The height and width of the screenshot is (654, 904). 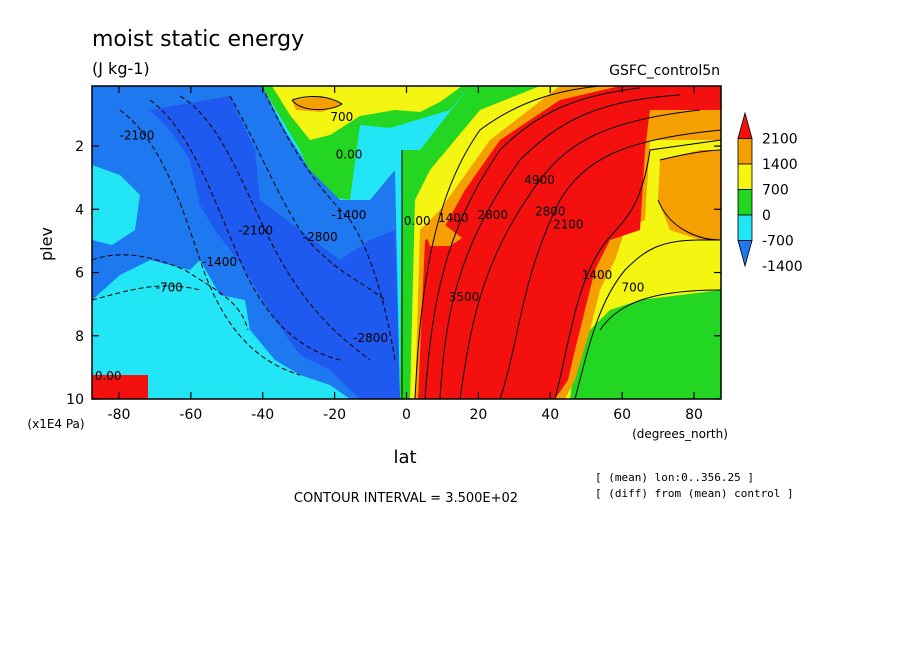 What do you see at coordinates (478, 415) in the screenshot?
I see `x-tick-label: 20` at bounding box center [478, 415].